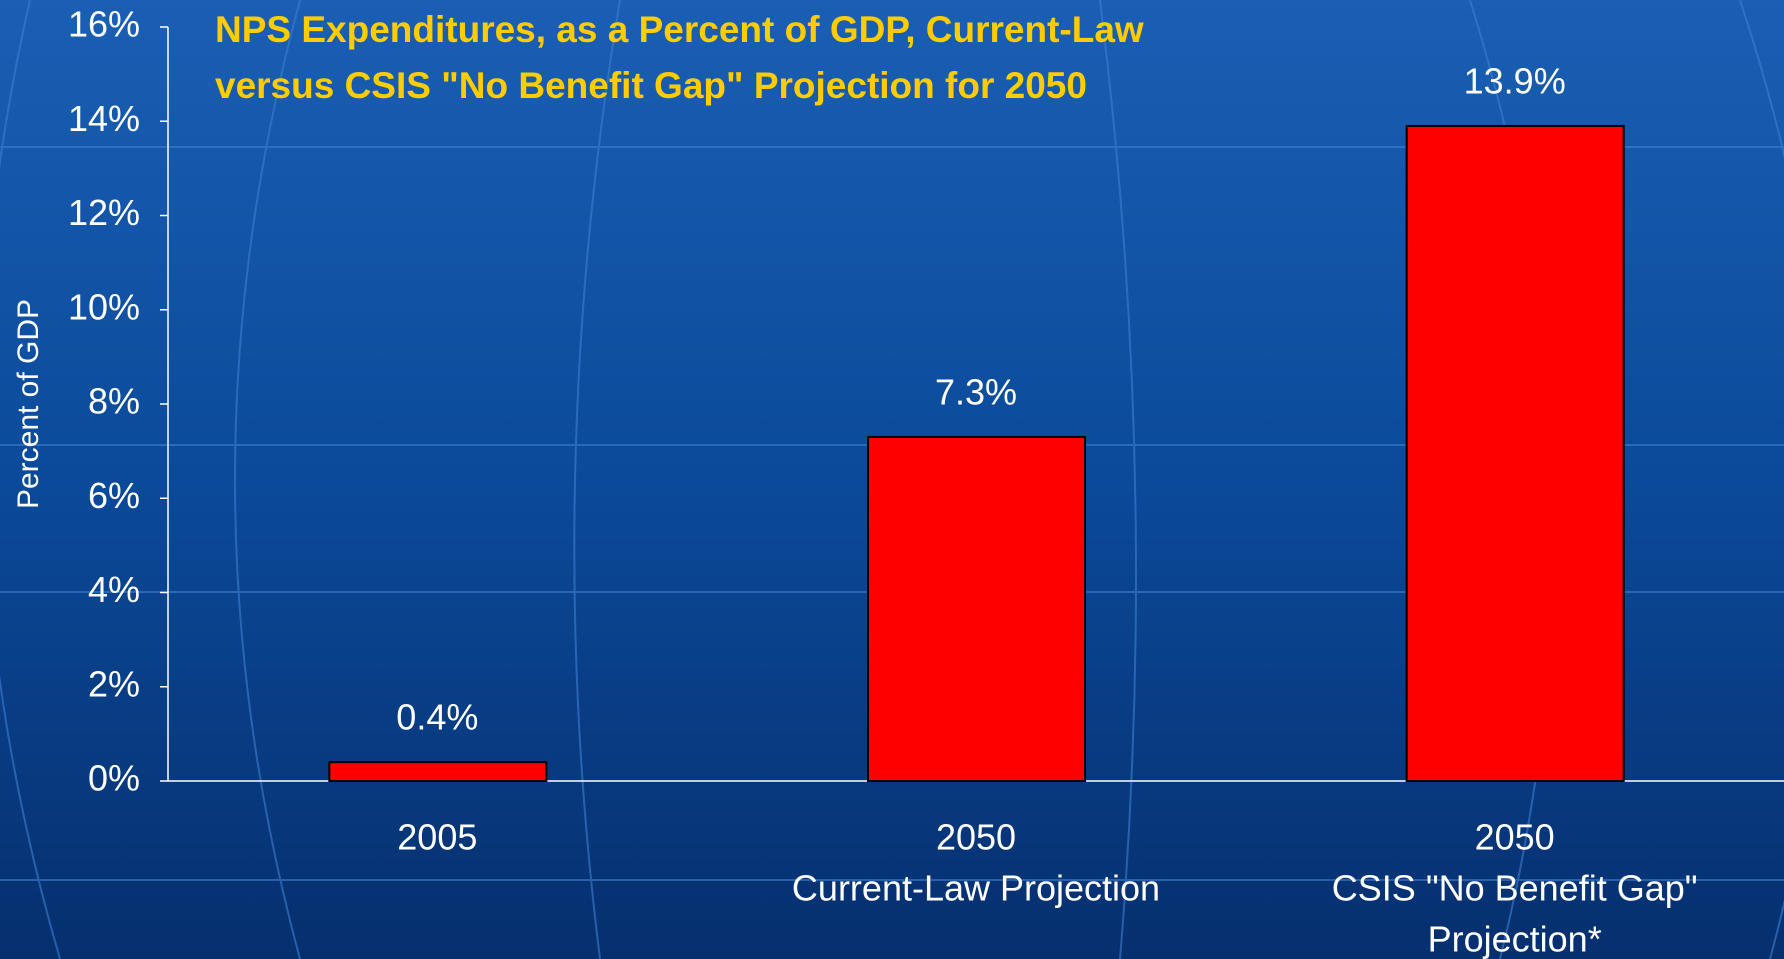 Image resolution: width=1784 pixels, height=959 pixels. I want to click on x-tick-label: Projection*, so click(1515, 939).